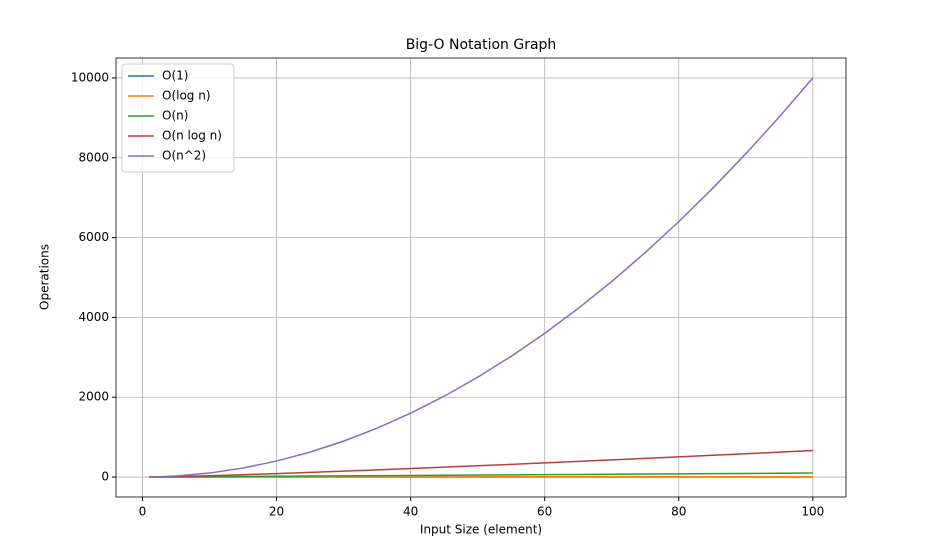 This screenshot has width=931, height=550. I want to click on x-tick-label: 100, so click(812, 512).